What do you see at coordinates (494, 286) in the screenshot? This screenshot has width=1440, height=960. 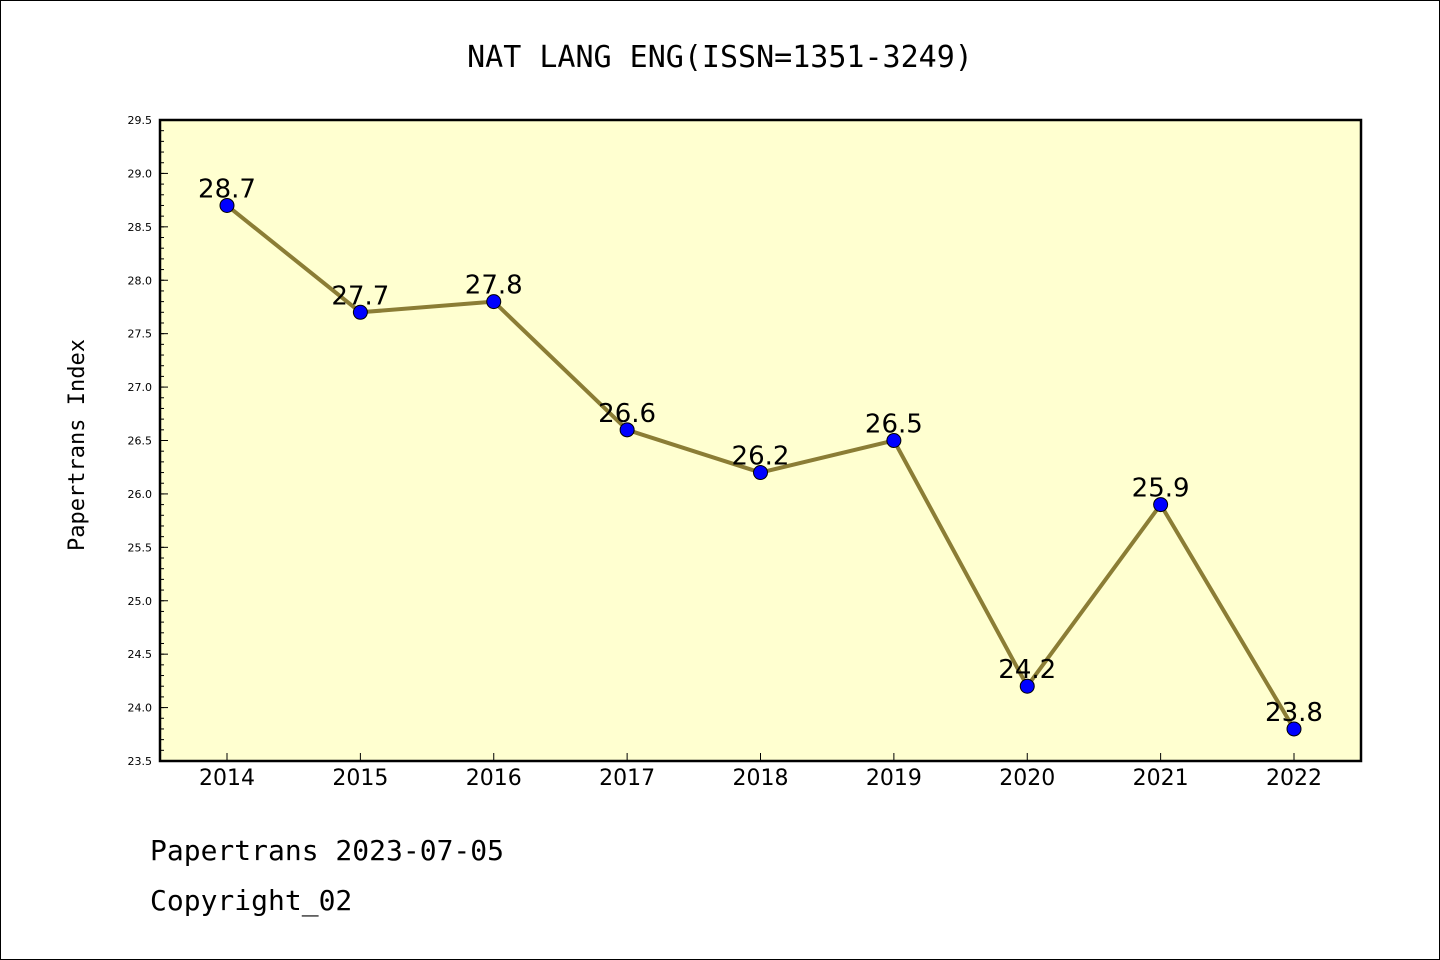 I see `data-label: 27.8` at bounding box center [494, 286].